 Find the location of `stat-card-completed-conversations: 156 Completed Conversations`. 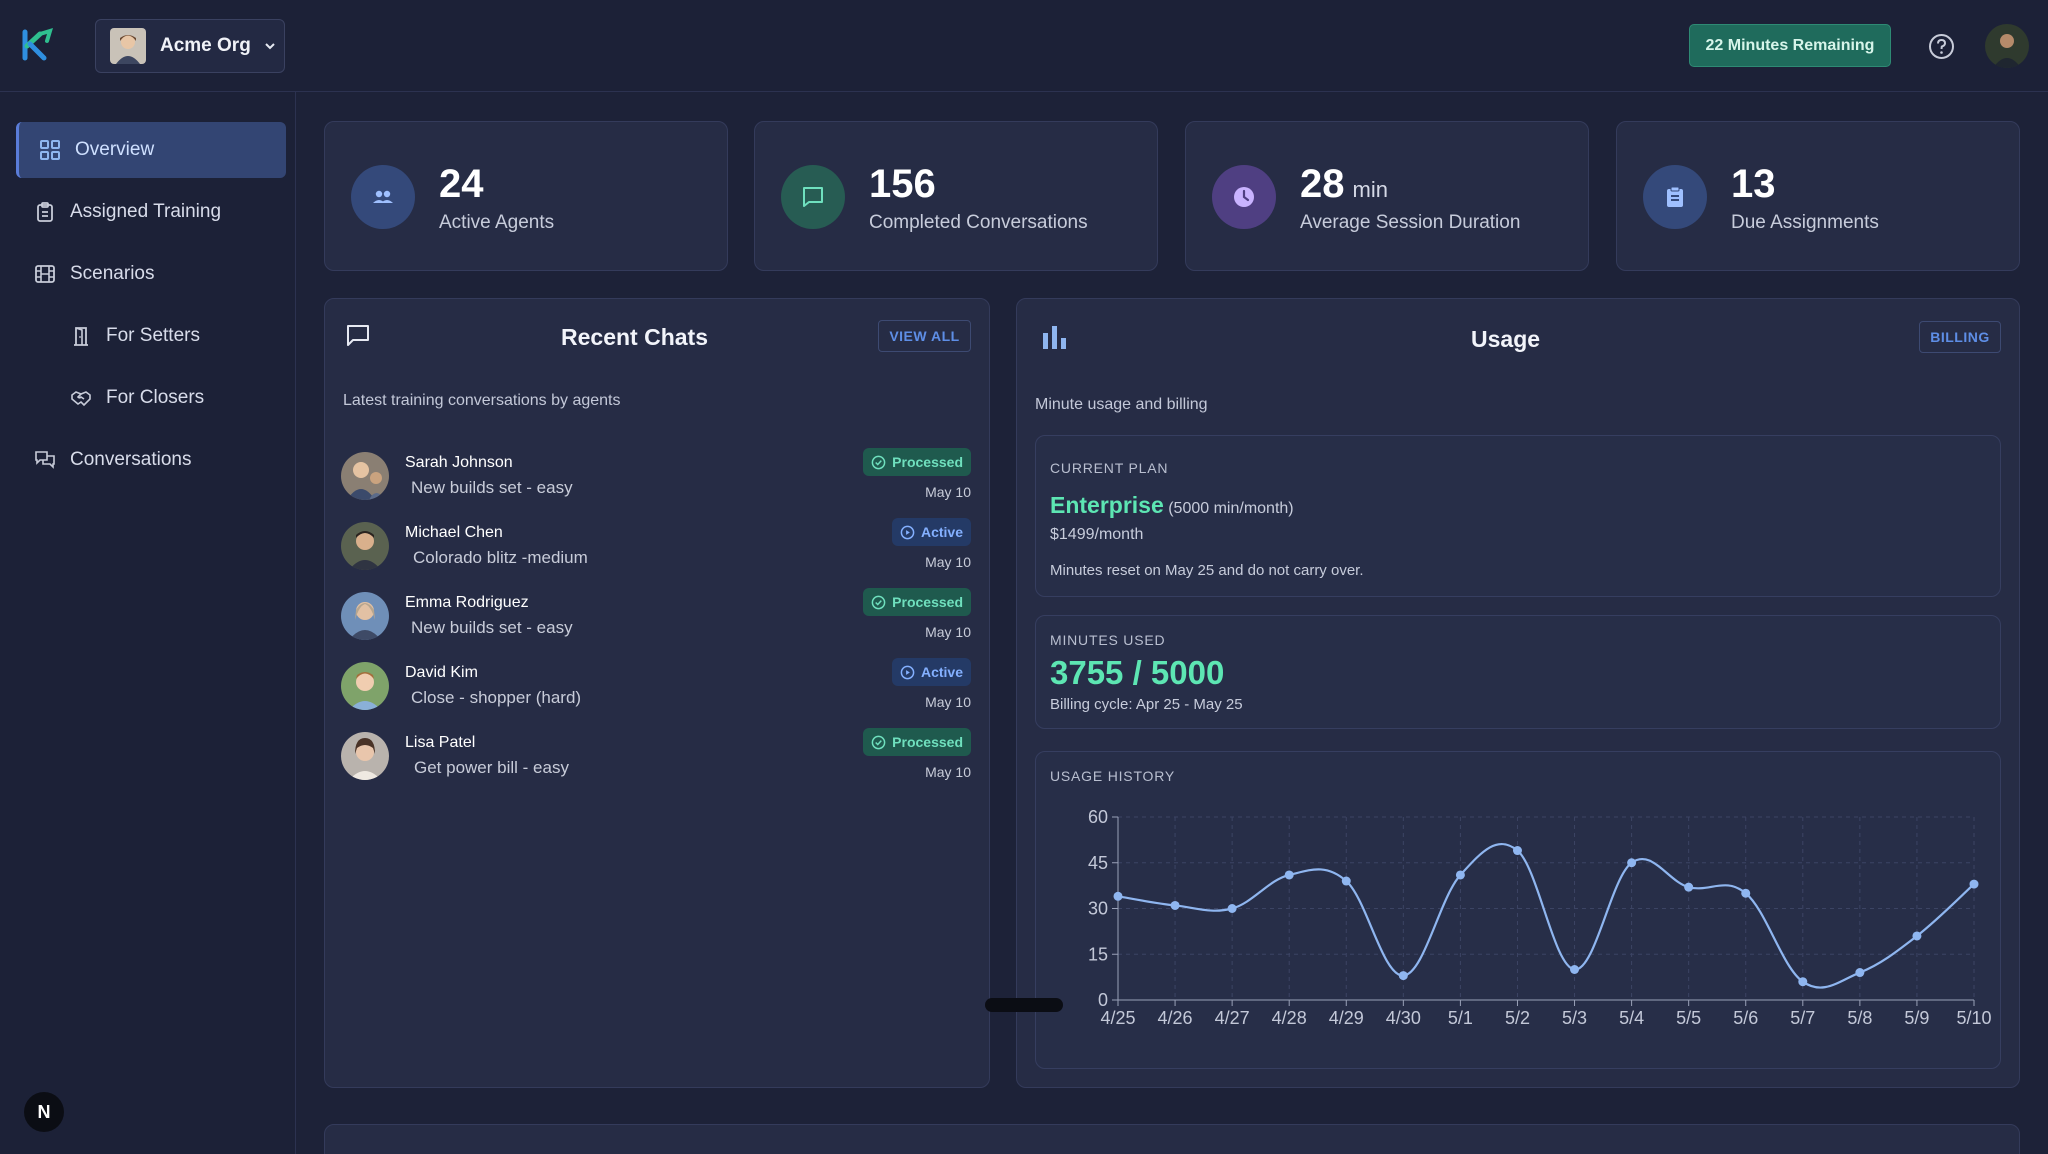

stat-card-completed-conversations: 156 Completed Conversations is located at coordinates (956, 196).